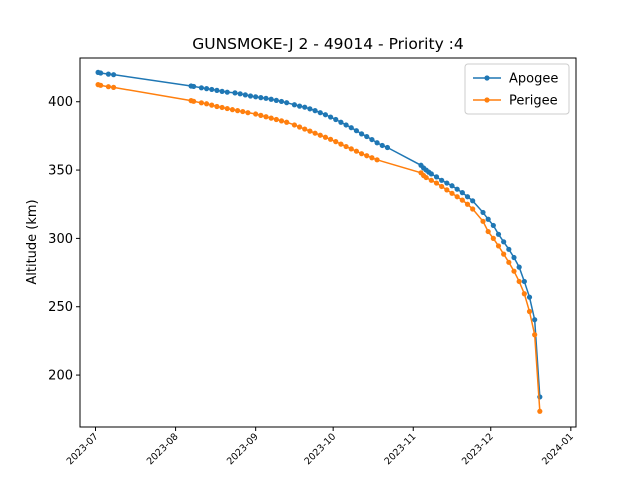 The width and height of the screenshot is (640, 480). Describe the element at coordinates (533, 101) in the screenshot. I see `legend-label-perigee: Perigee` at that location.